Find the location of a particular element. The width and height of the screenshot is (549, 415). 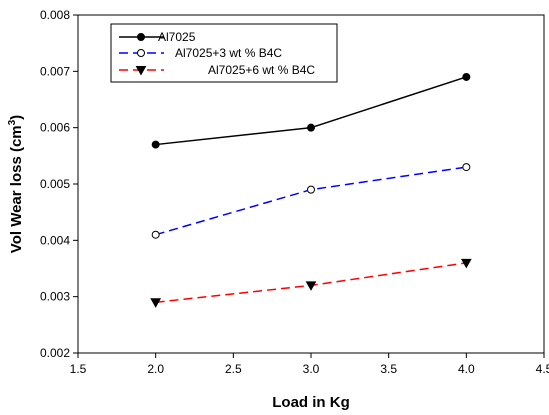

x-tick-label: 3.5 is located at coordinates (388, 369).